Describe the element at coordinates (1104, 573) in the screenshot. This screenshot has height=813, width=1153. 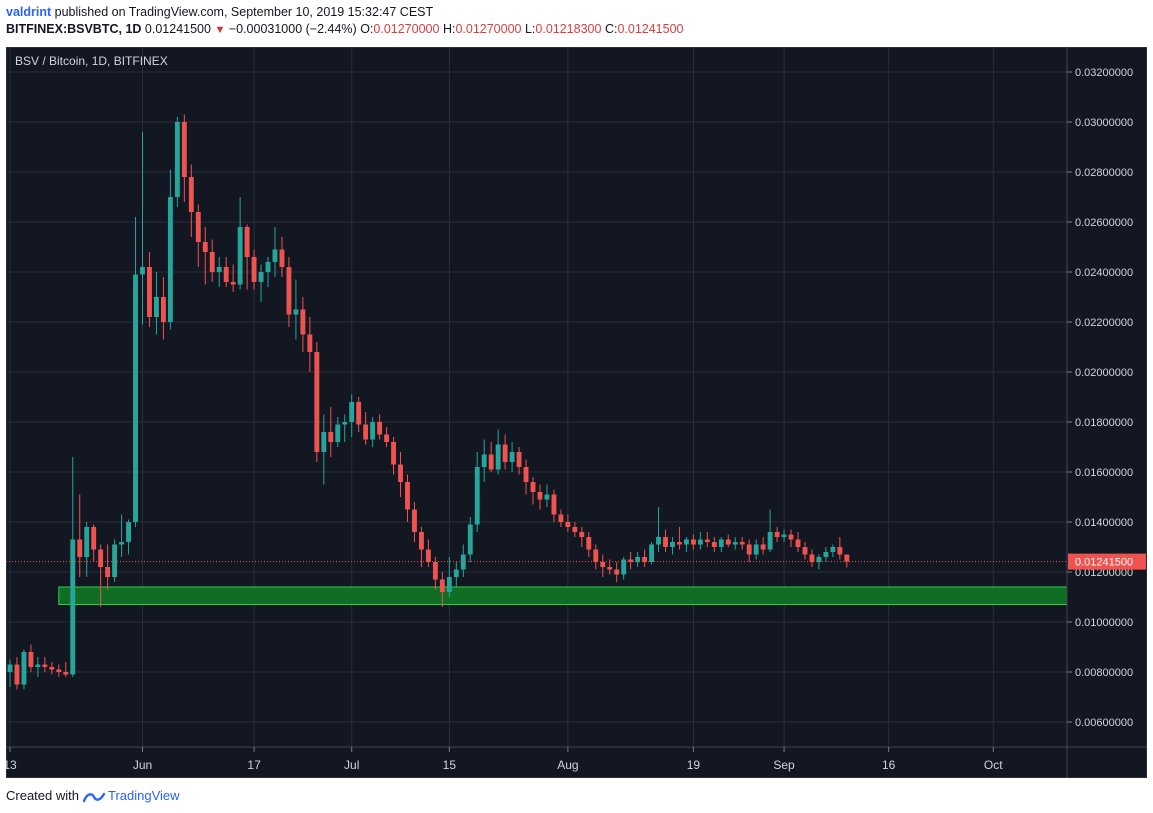
I see `y-tick-label: 0.01200000` at that location.